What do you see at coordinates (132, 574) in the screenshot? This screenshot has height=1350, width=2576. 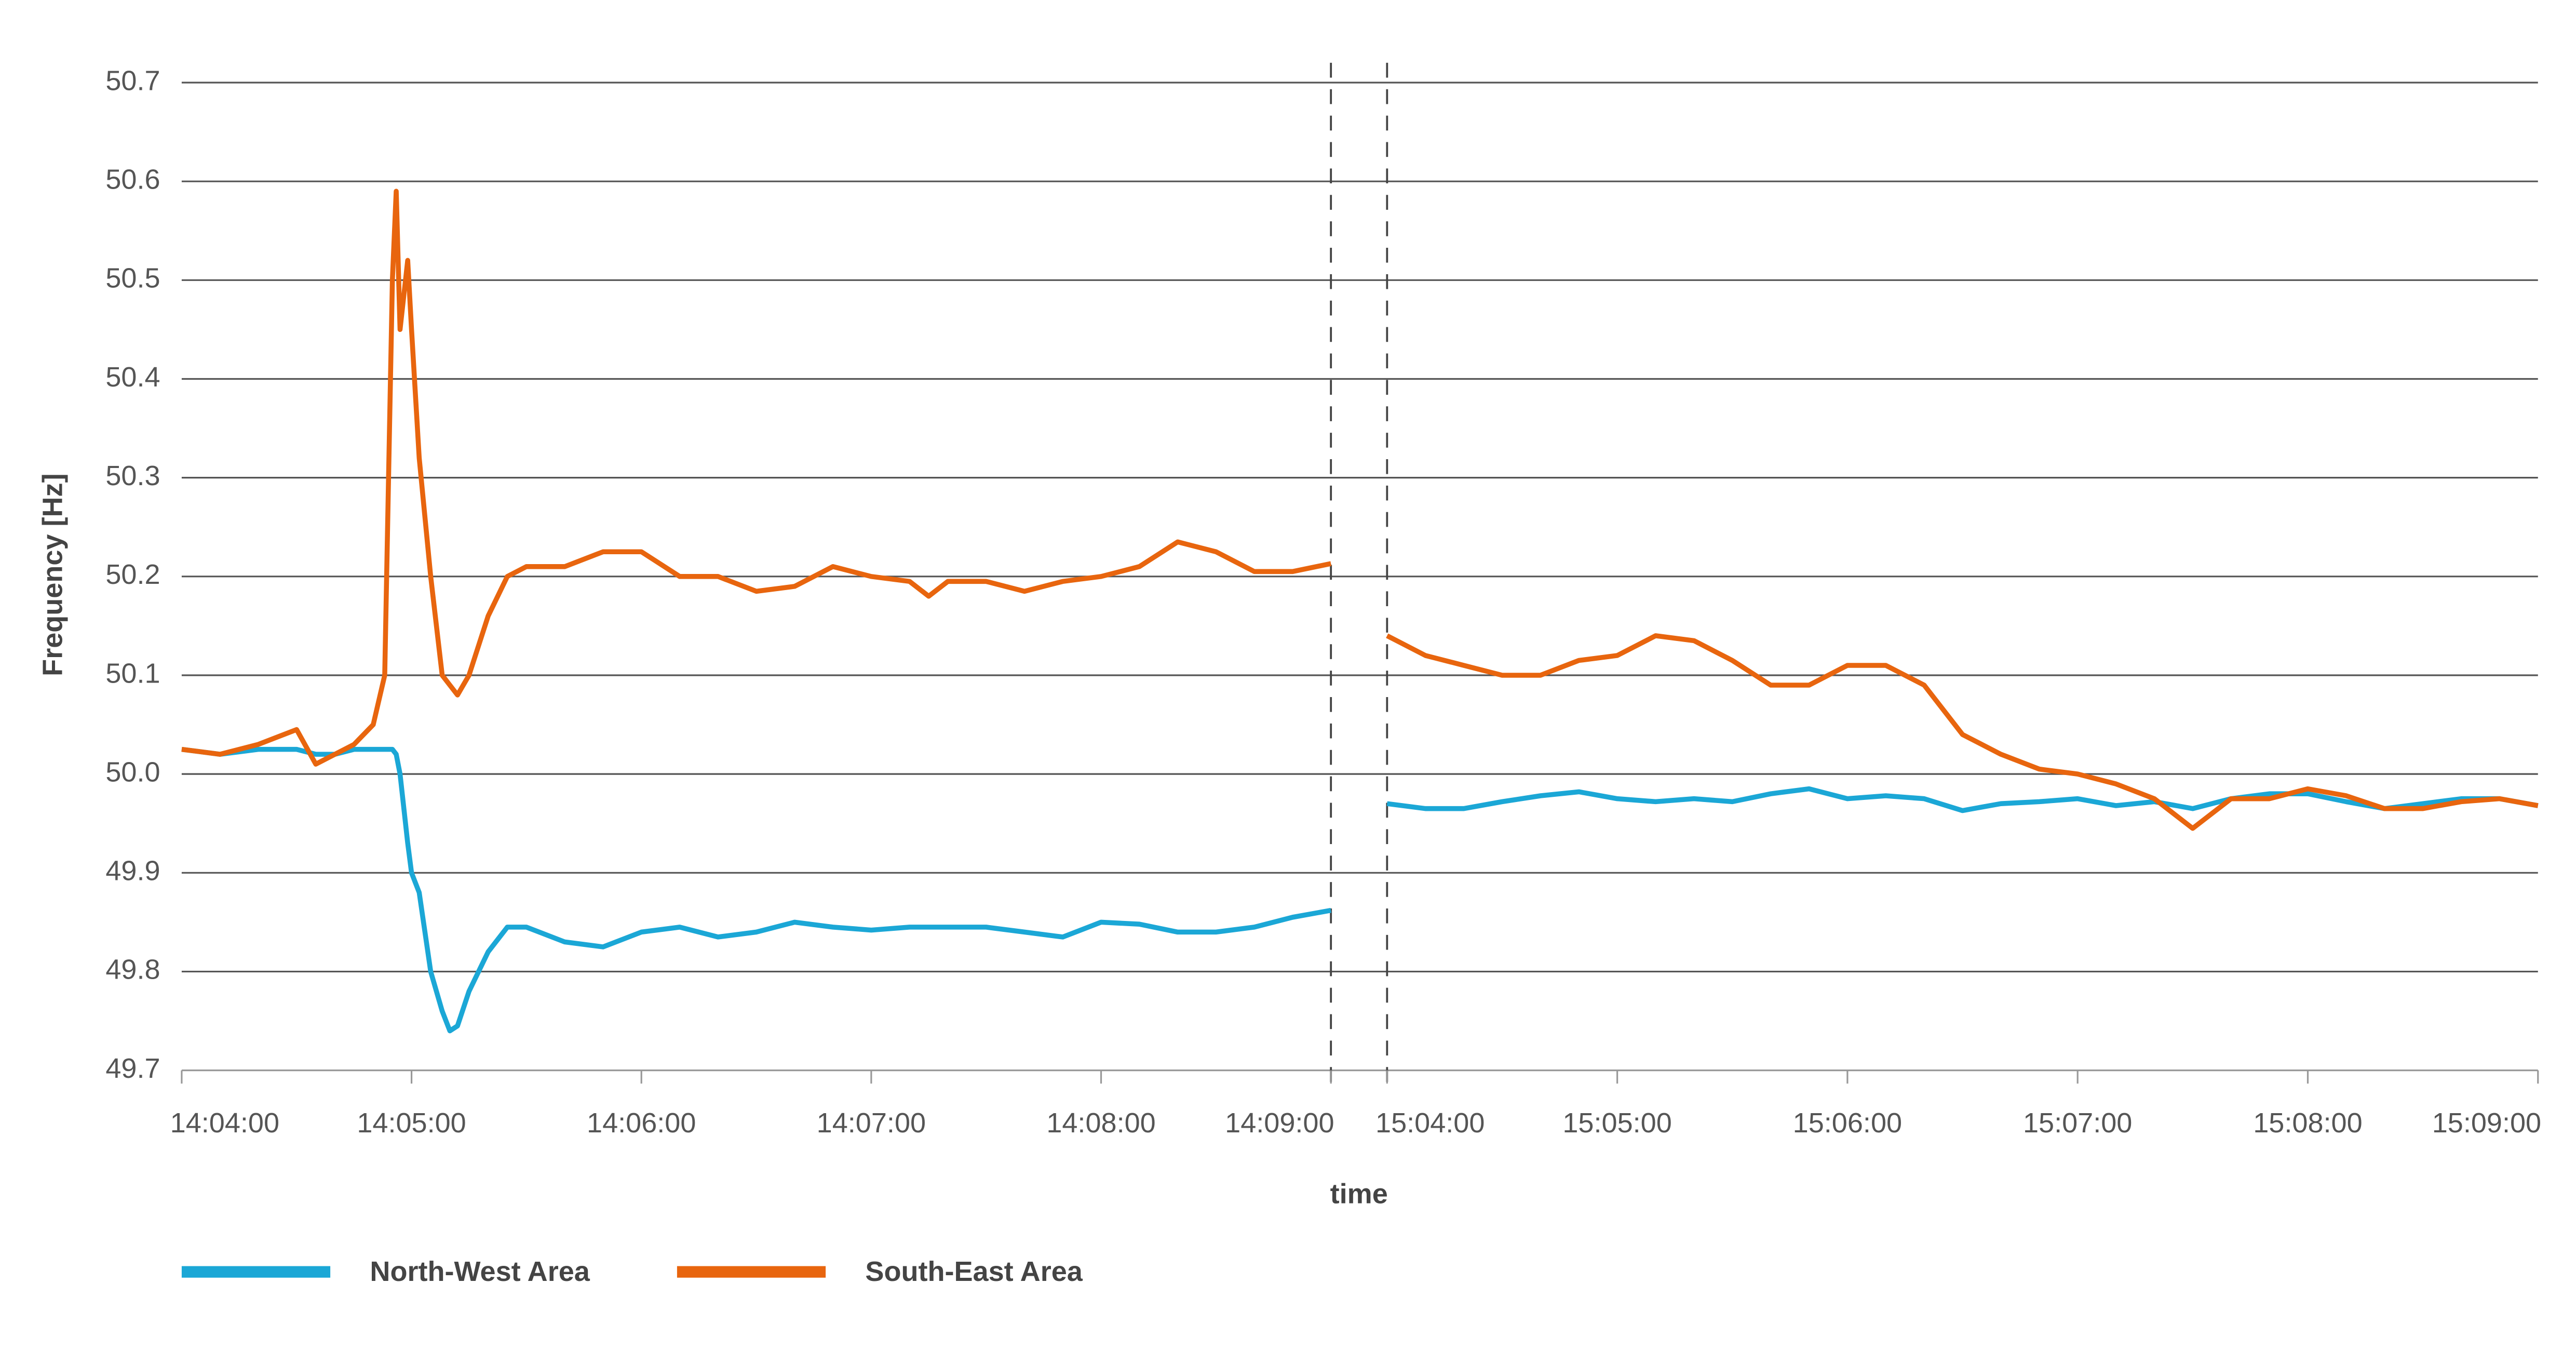 I see `y-tick-label: 50.2` at bounding box center [132, 574].